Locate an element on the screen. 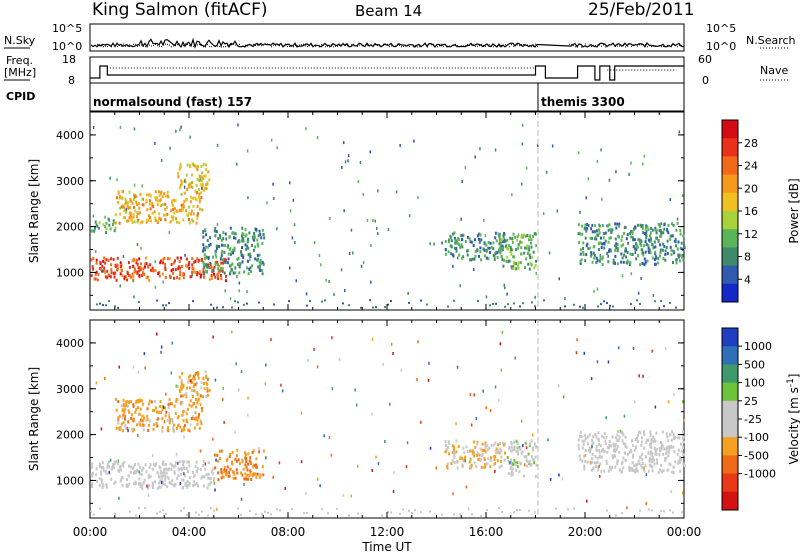 This screenshot has height=554, width=800. station-title: King Salmon (fitACF) is located at coordinates (180, 10).